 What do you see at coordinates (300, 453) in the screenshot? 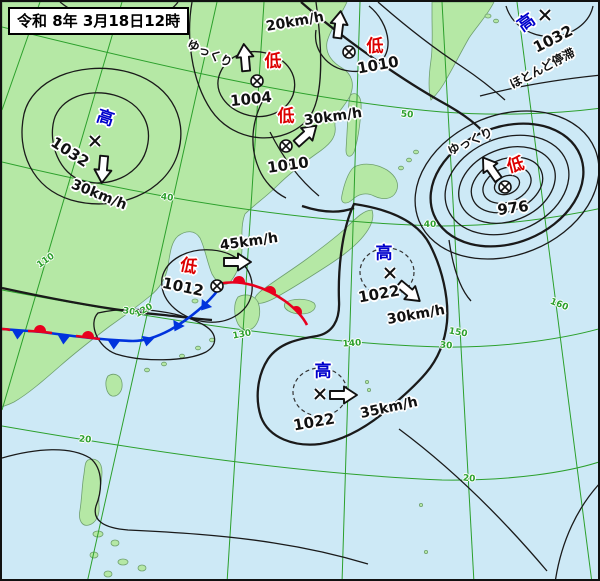
I see `parallel-20n` at bounding box center [300, 453].